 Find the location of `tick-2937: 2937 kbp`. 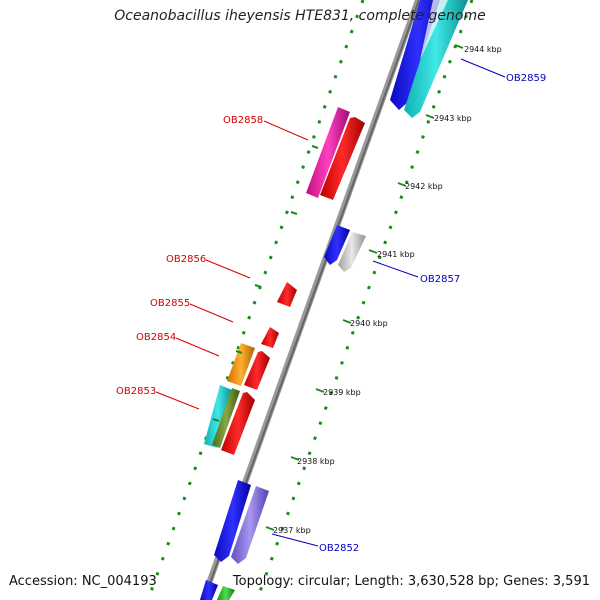

tick-2937: 2937 kbp is located at coordinates (288, 530).